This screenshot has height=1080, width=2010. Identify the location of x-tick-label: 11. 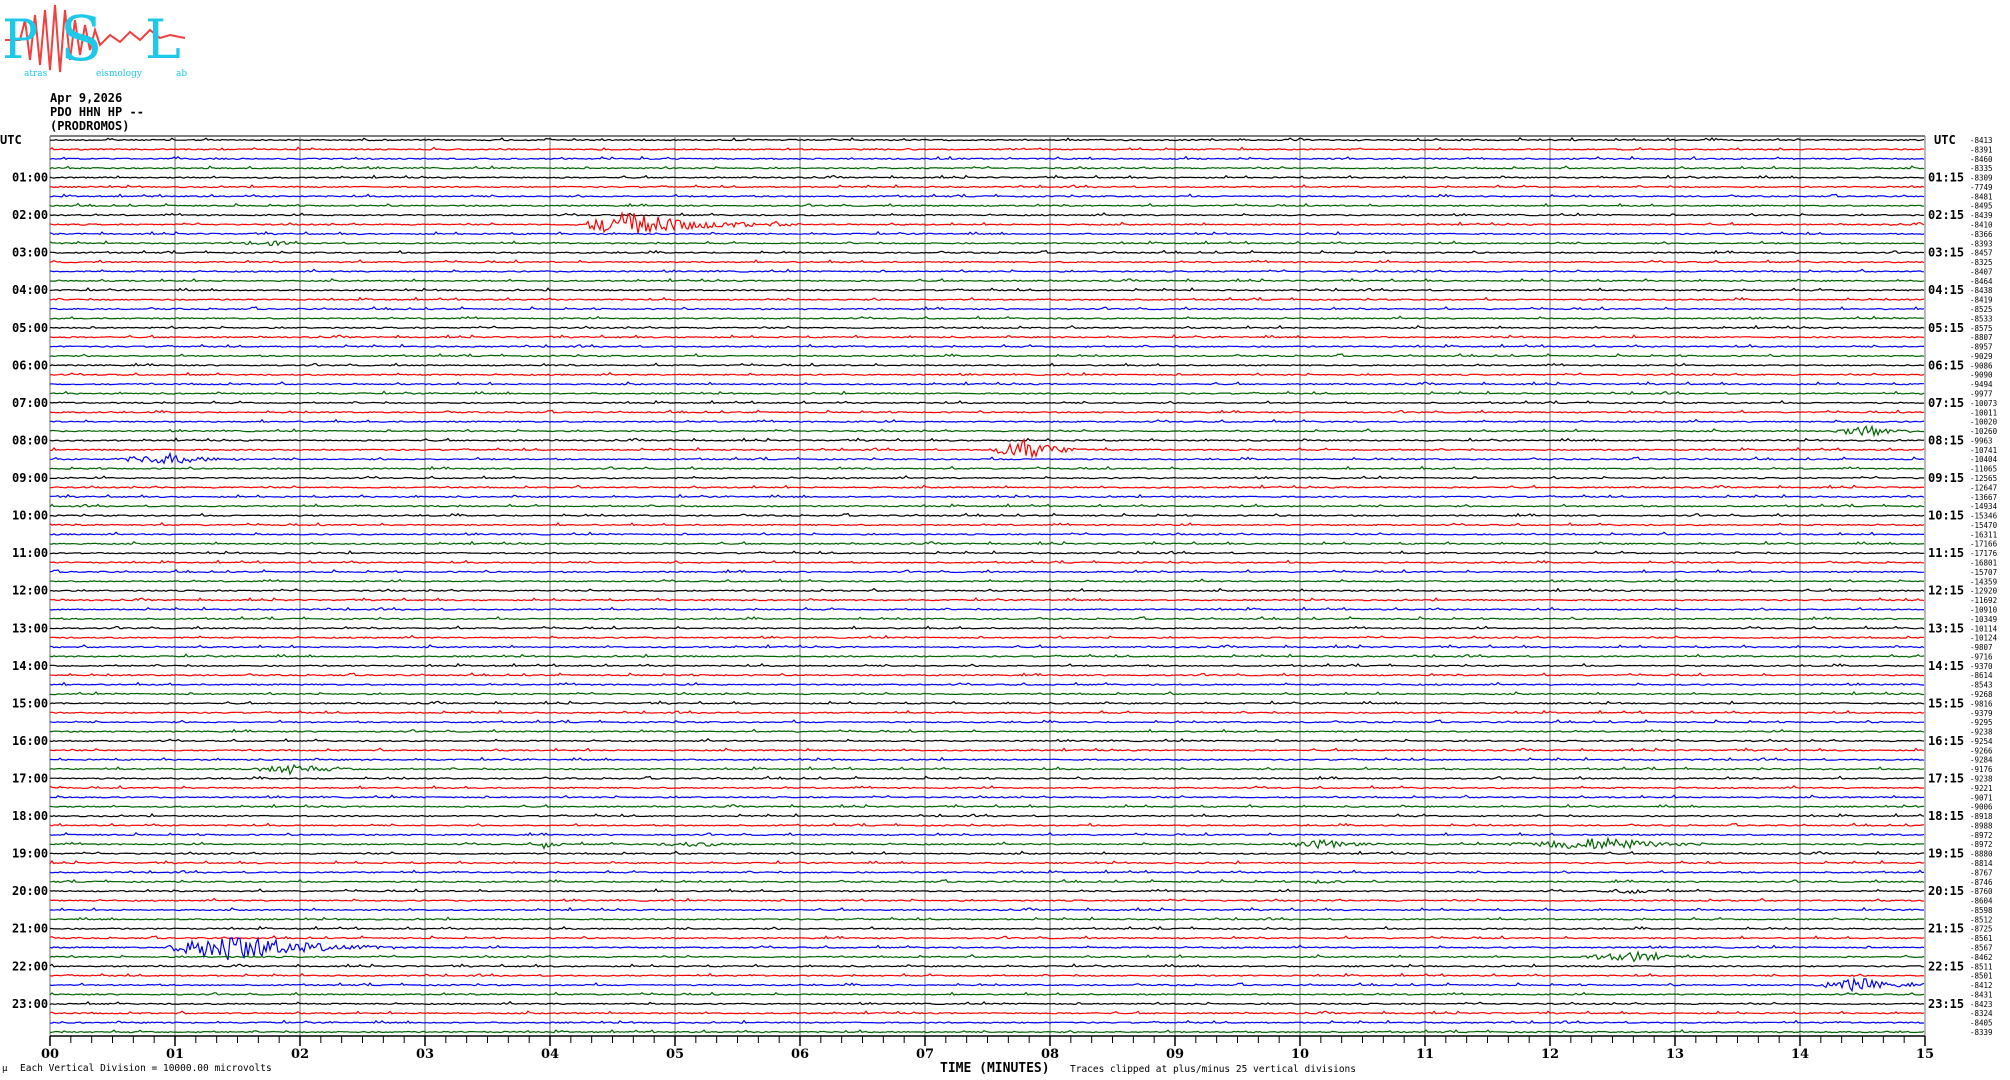
(1425, 1054).